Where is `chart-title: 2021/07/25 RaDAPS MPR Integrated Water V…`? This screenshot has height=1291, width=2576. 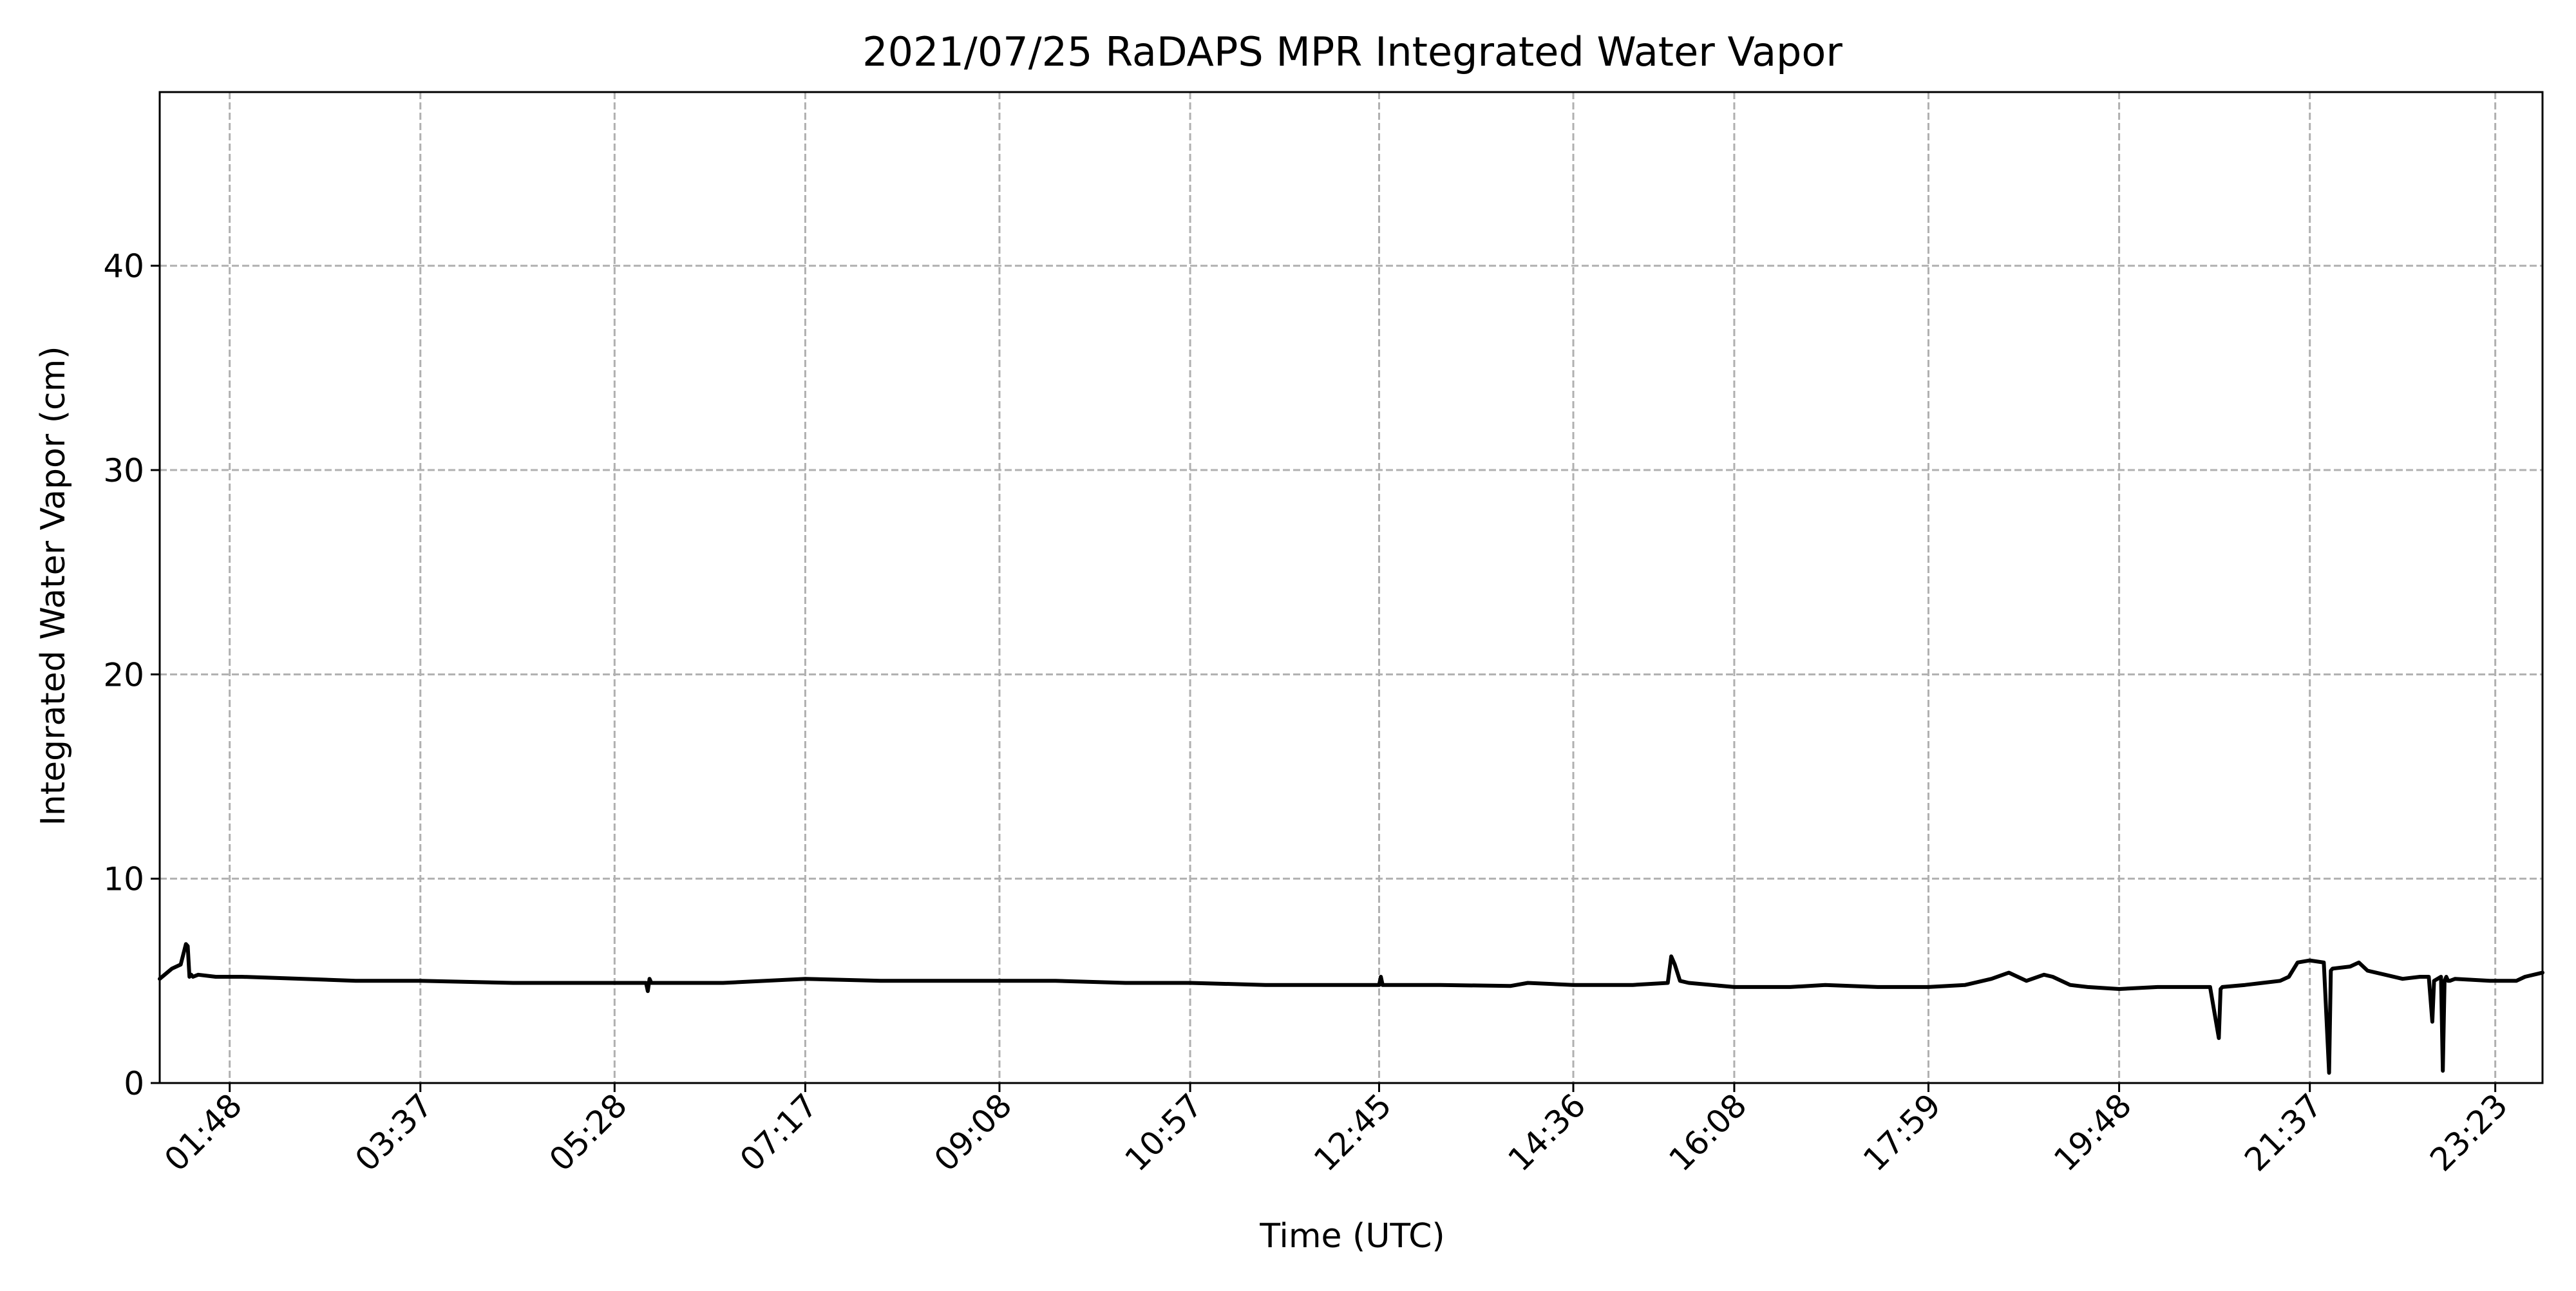
chart-title: 2021/07/25 RaDAPS MPR Integrated Water V… is located at coordinates (1352, 51).